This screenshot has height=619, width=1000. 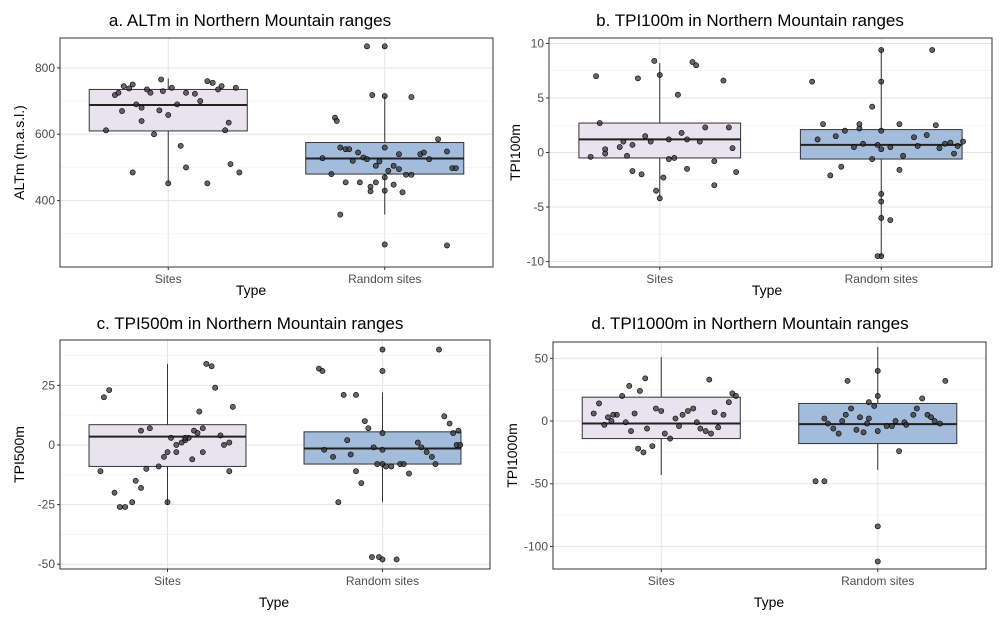 I want to click on y-axis-title: ALTm (m.a.s.l.), so click(x=19, y=152).